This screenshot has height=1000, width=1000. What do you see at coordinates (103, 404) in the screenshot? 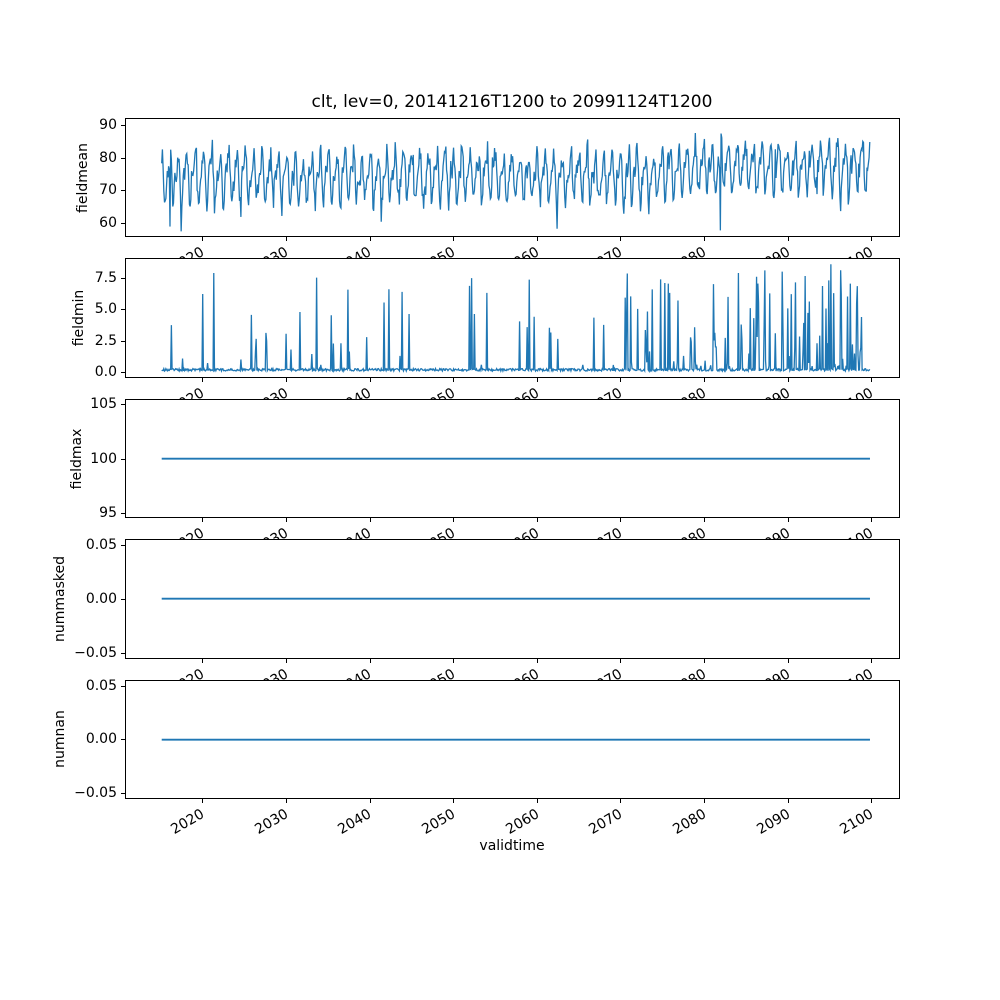
I see `y-tick-label: 105` at bounding box center [103, 404].